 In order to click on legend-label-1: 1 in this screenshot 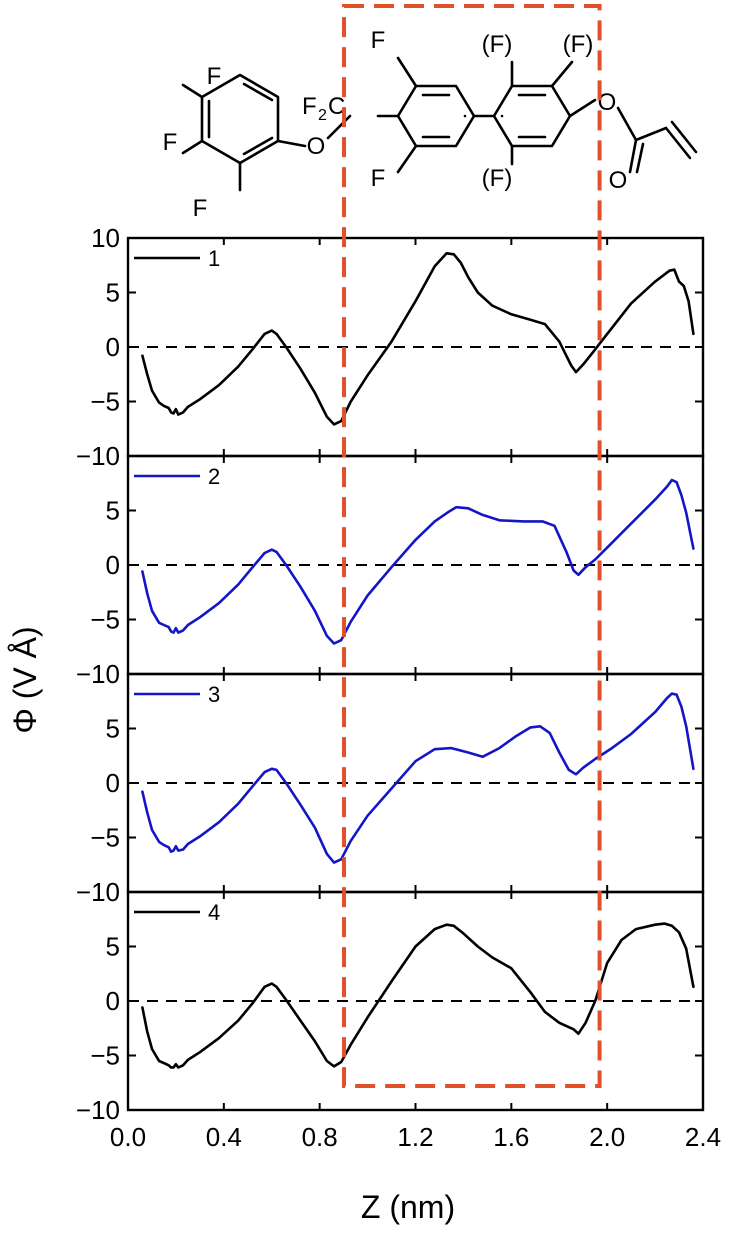, I will do `click(214, 258)`.